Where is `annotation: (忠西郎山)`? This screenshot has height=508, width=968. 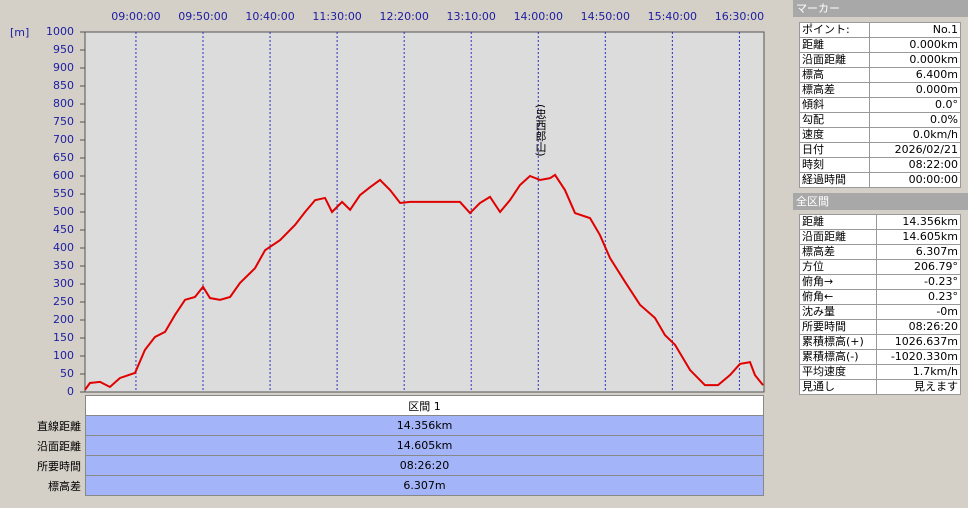 annotation: (忠西郎山) is located at coordinates (540, 130).